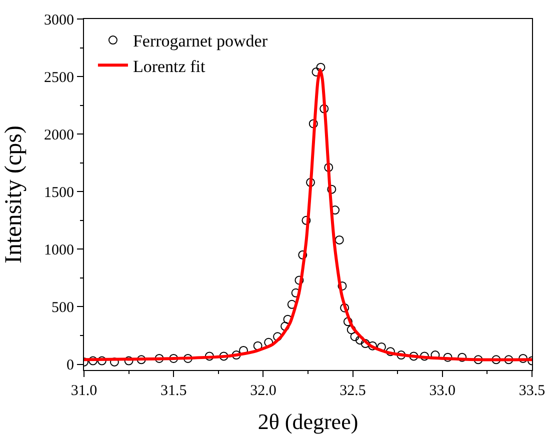  Describe the element at coordinates (442, 391) in the screenshot. I see `x-tick-label: 33.0` at that location.